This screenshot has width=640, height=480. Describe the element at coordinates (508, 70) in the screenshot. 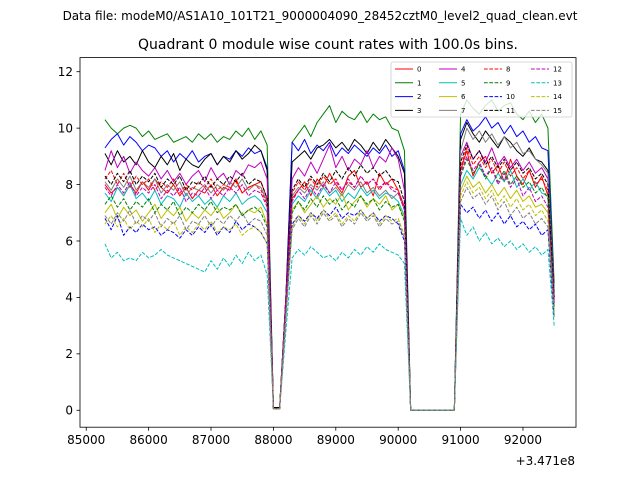

I see `legend-label-8: 8` at that location.